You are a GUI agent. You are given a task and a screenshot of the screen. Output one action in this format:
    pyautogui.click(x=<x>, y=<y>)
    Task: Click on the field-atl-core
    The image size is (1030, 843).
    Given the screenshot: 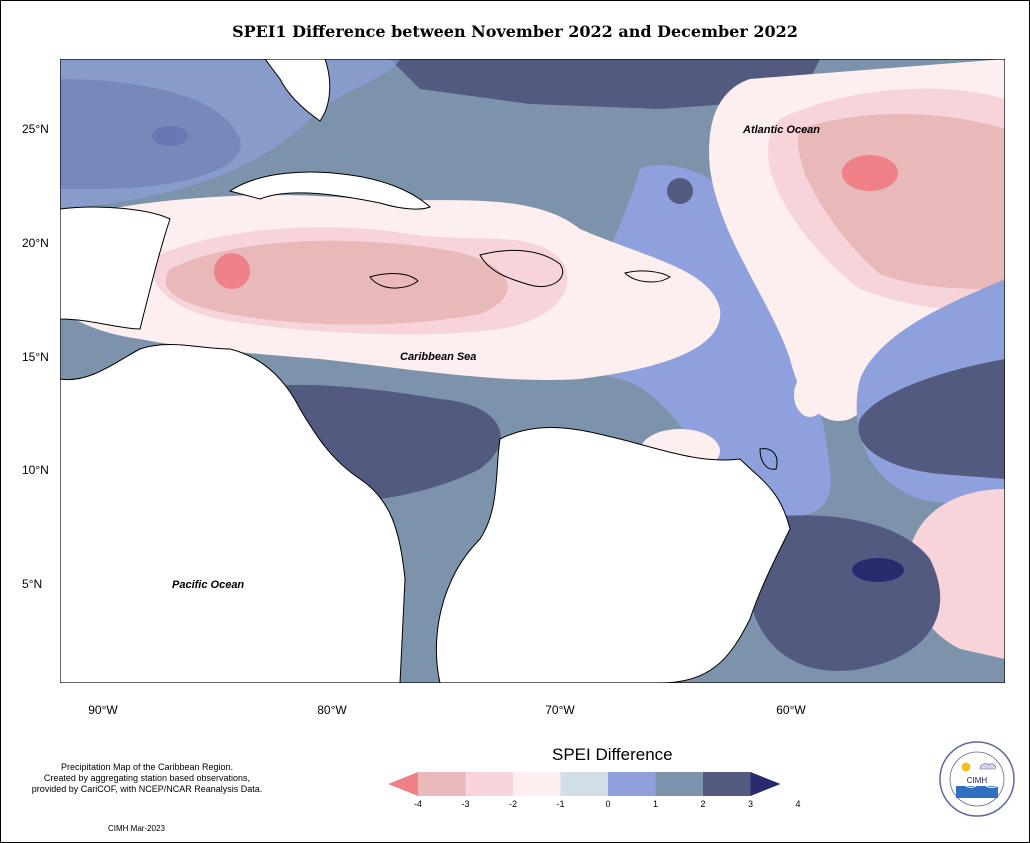 What is the action you would take?
    pyautogui.click(x=870, y=173)
    